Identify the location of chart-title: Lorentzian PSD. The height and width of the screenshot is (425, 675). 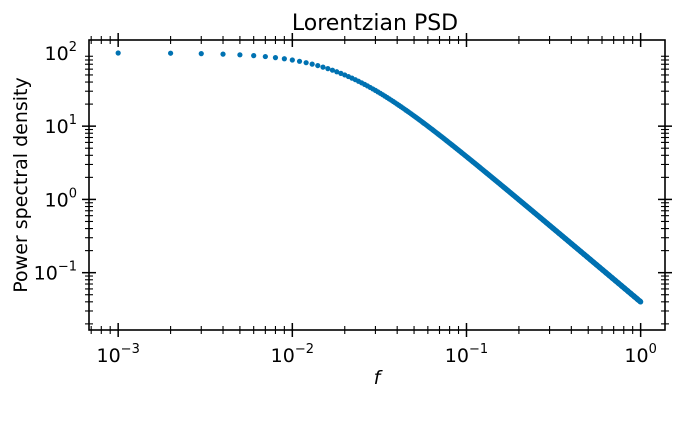
(375, 23).